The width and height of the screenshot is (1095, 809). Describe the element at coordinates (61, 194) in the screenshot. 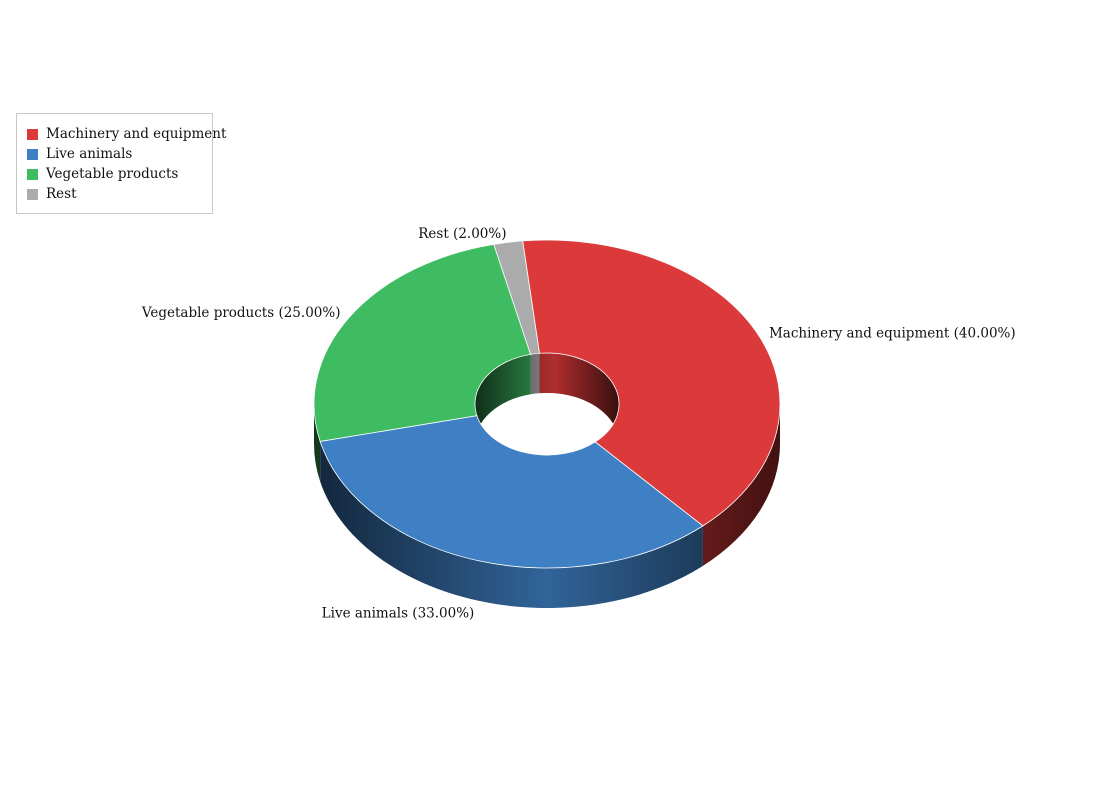

I see `legend-label-rest: Rest` at that location.